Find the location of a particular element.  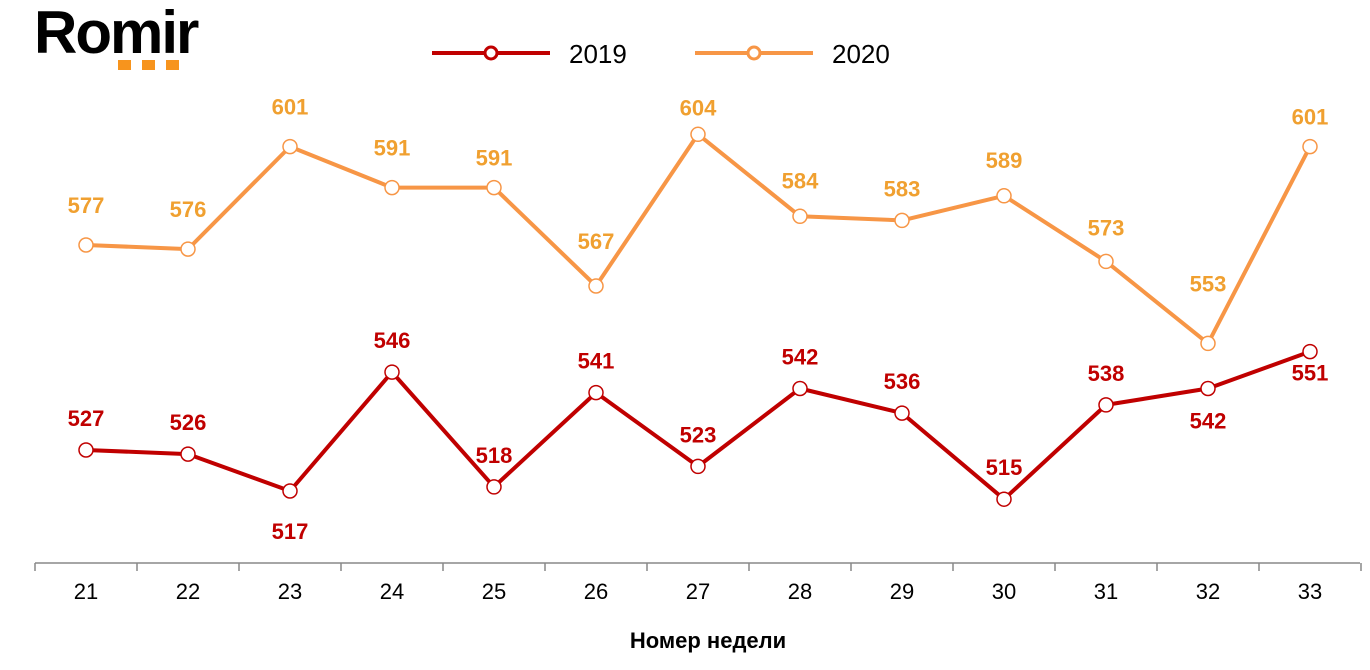

data-label-2019: 523 is located at coordinates (698, 434).